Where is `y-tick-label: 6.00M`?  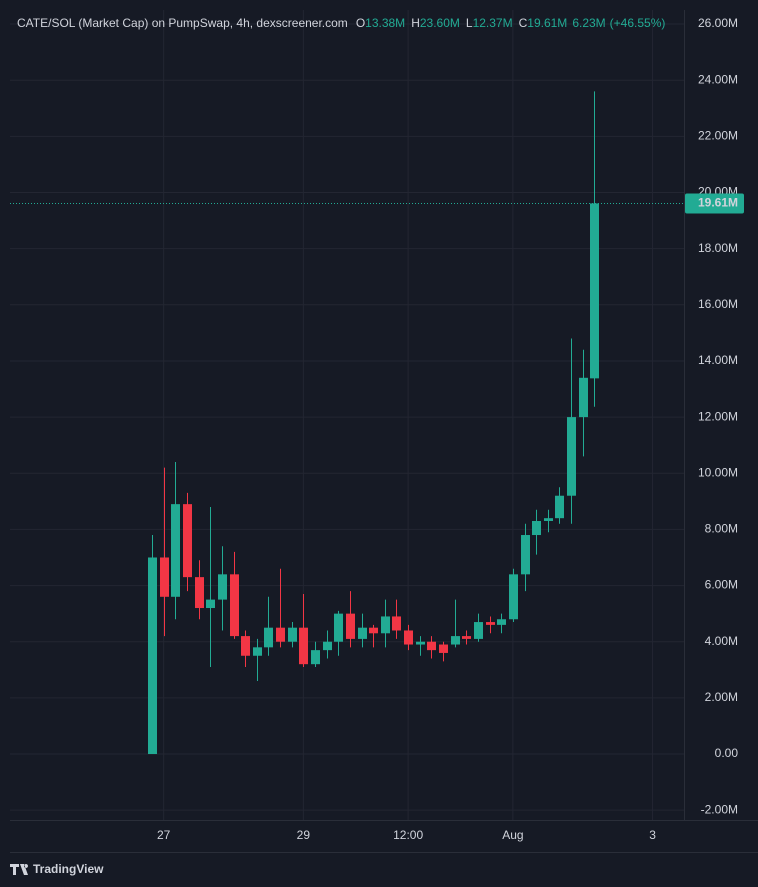 y-tick-label: 6.00M is located at coordinates (721, 585).